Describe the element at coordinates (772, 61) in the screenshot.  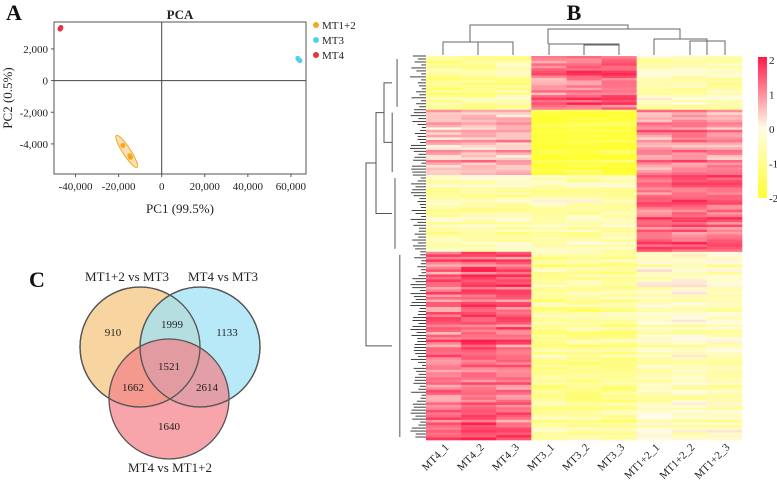
I see `colorbar-tick-label: 2` at that location.